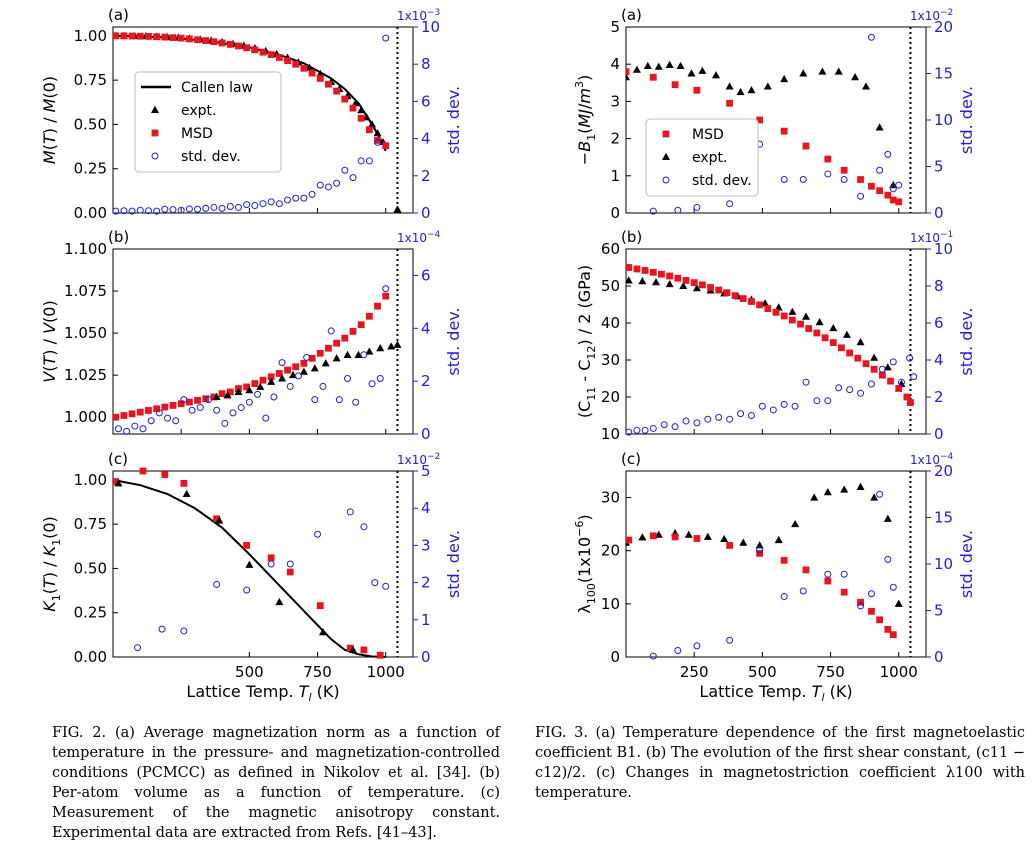 The image size is (1036, 843). I want to click on legend-label: Callen law, so click(217, 88).